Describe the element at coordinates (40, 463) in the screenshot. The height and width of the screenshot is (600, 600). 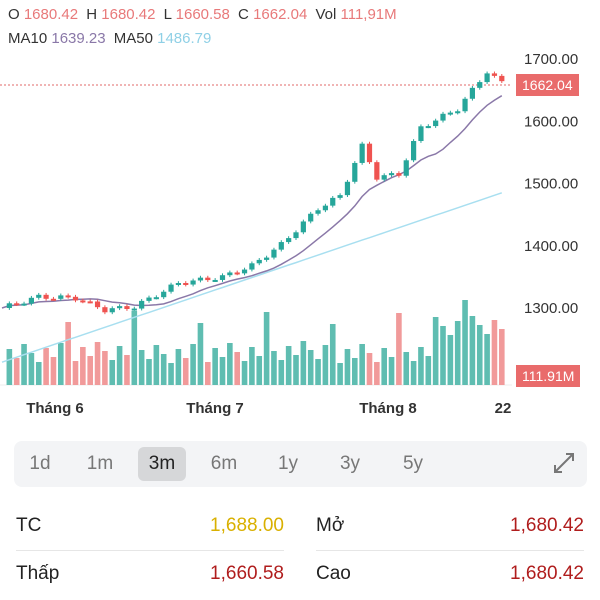
I see `period-1d: 1d` at that location.